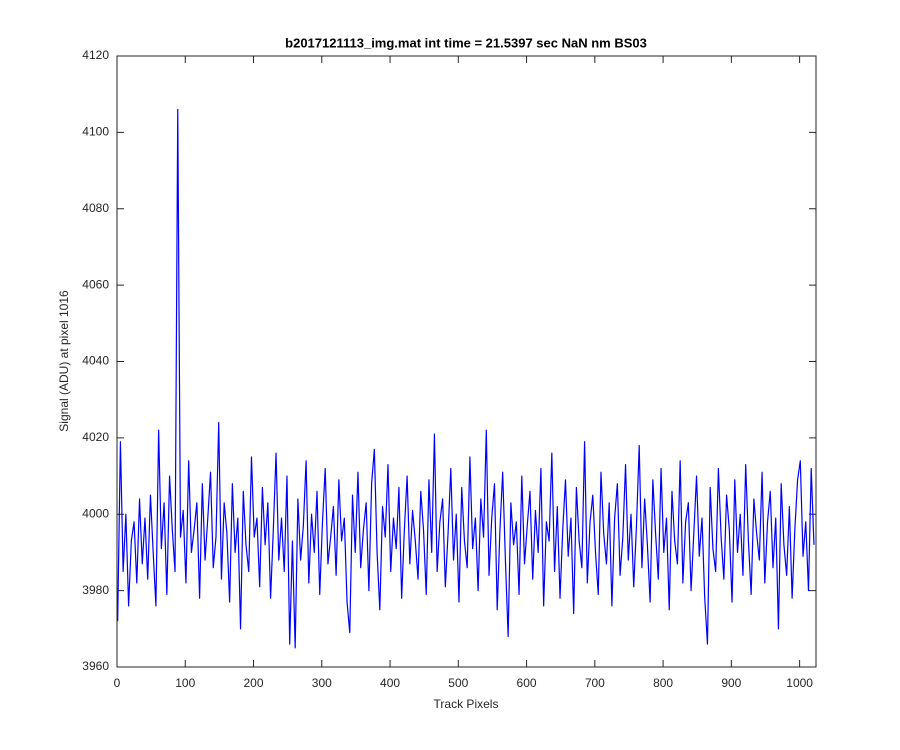 This screenshot has width=900, height=750. Describe the element at coordinates (64, 361) in the screenshot. I see `y-axis-label: Signal (ADU) at pixel 1016` at that location.